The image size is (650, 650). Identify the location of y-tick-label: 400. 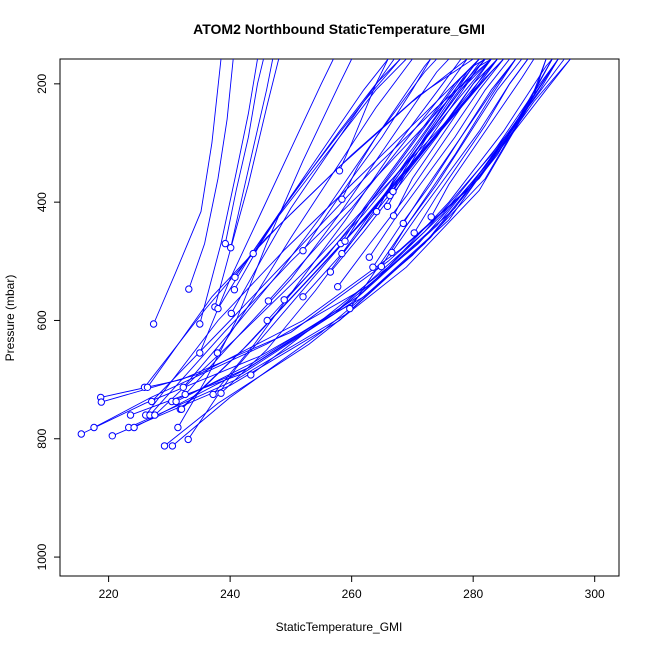
(42, 202).